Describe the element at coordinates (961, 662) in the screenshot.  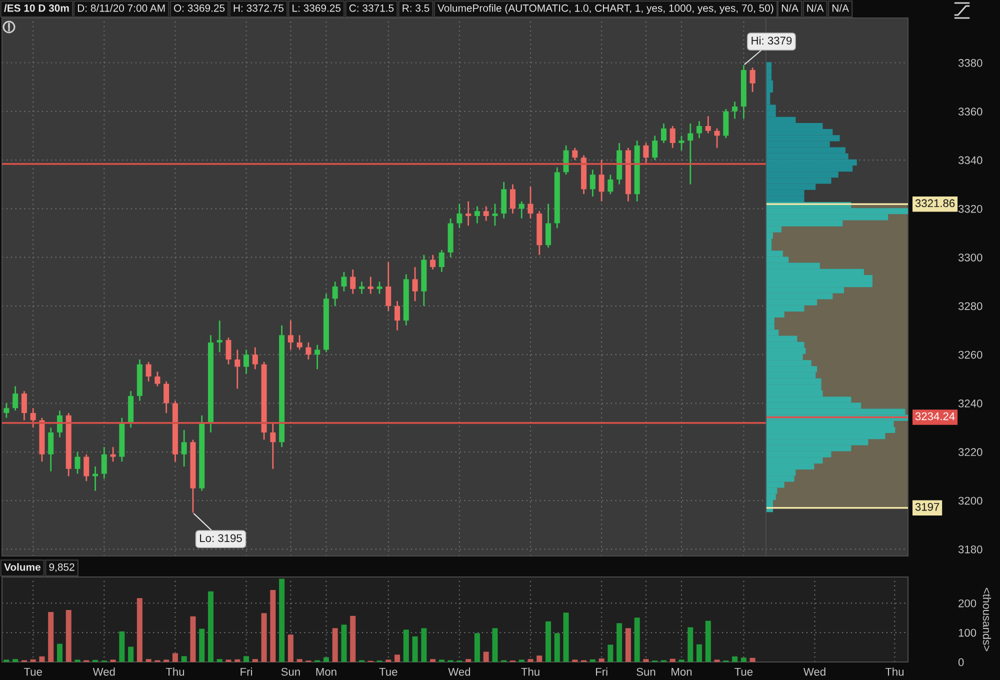
I see `y-tick-label: 0` at that location.